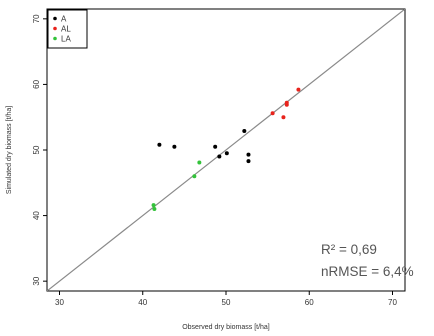  Describe the element at coordinates (367, 271) in the screenshot. I see `nrmse-annotation: nRMSE = 6,4%` at that location.